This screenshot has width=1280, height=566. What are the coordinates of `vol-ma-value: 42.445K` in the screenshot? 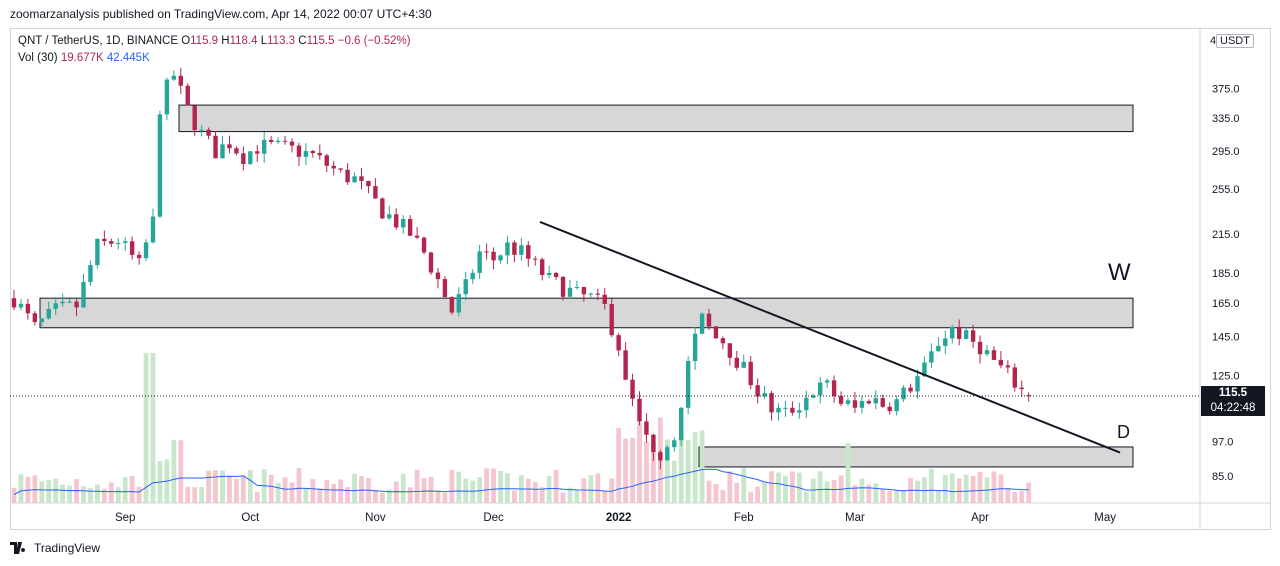 It's located at (128, 58).